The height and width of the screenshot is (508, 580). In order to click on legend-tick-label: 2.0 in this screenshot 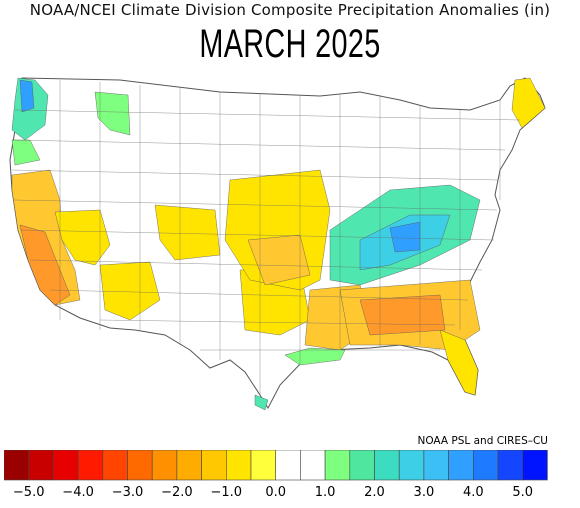, I will do `click(374, 492)`.